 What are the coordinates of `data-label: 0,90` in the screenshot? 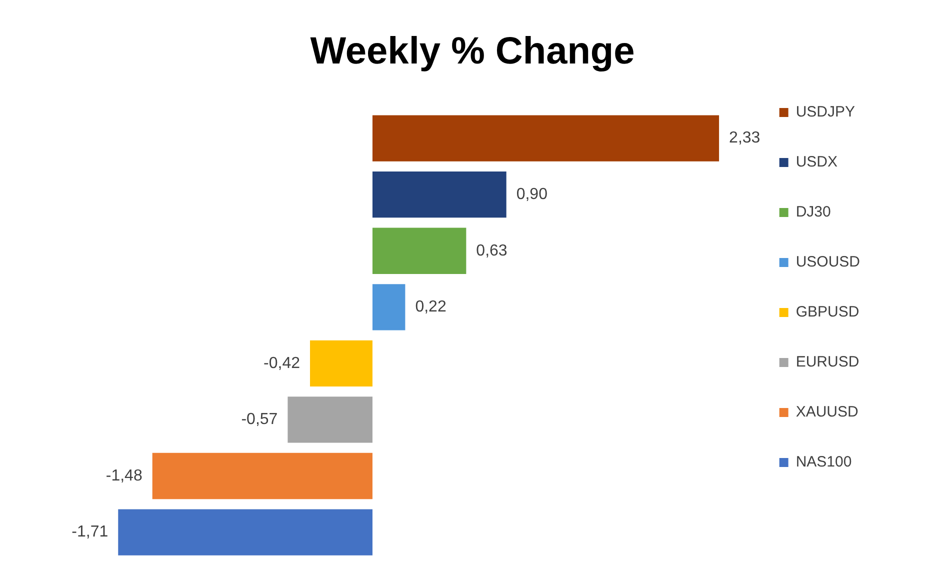 It's located at (532, 195).